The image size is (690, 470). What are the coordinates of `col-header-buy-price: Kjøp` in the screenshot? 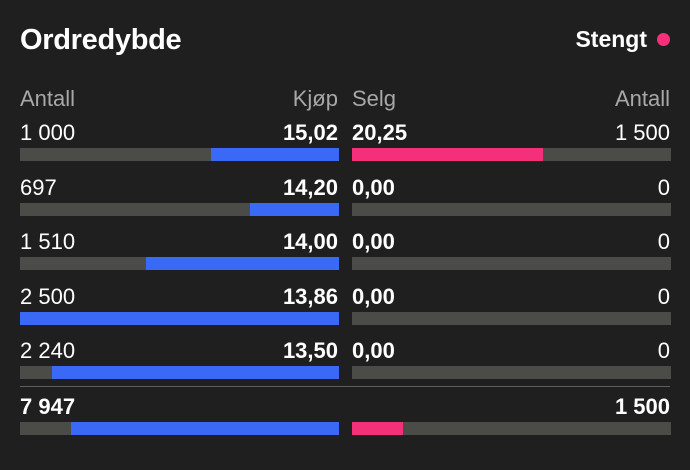 It's located at (315, 98).